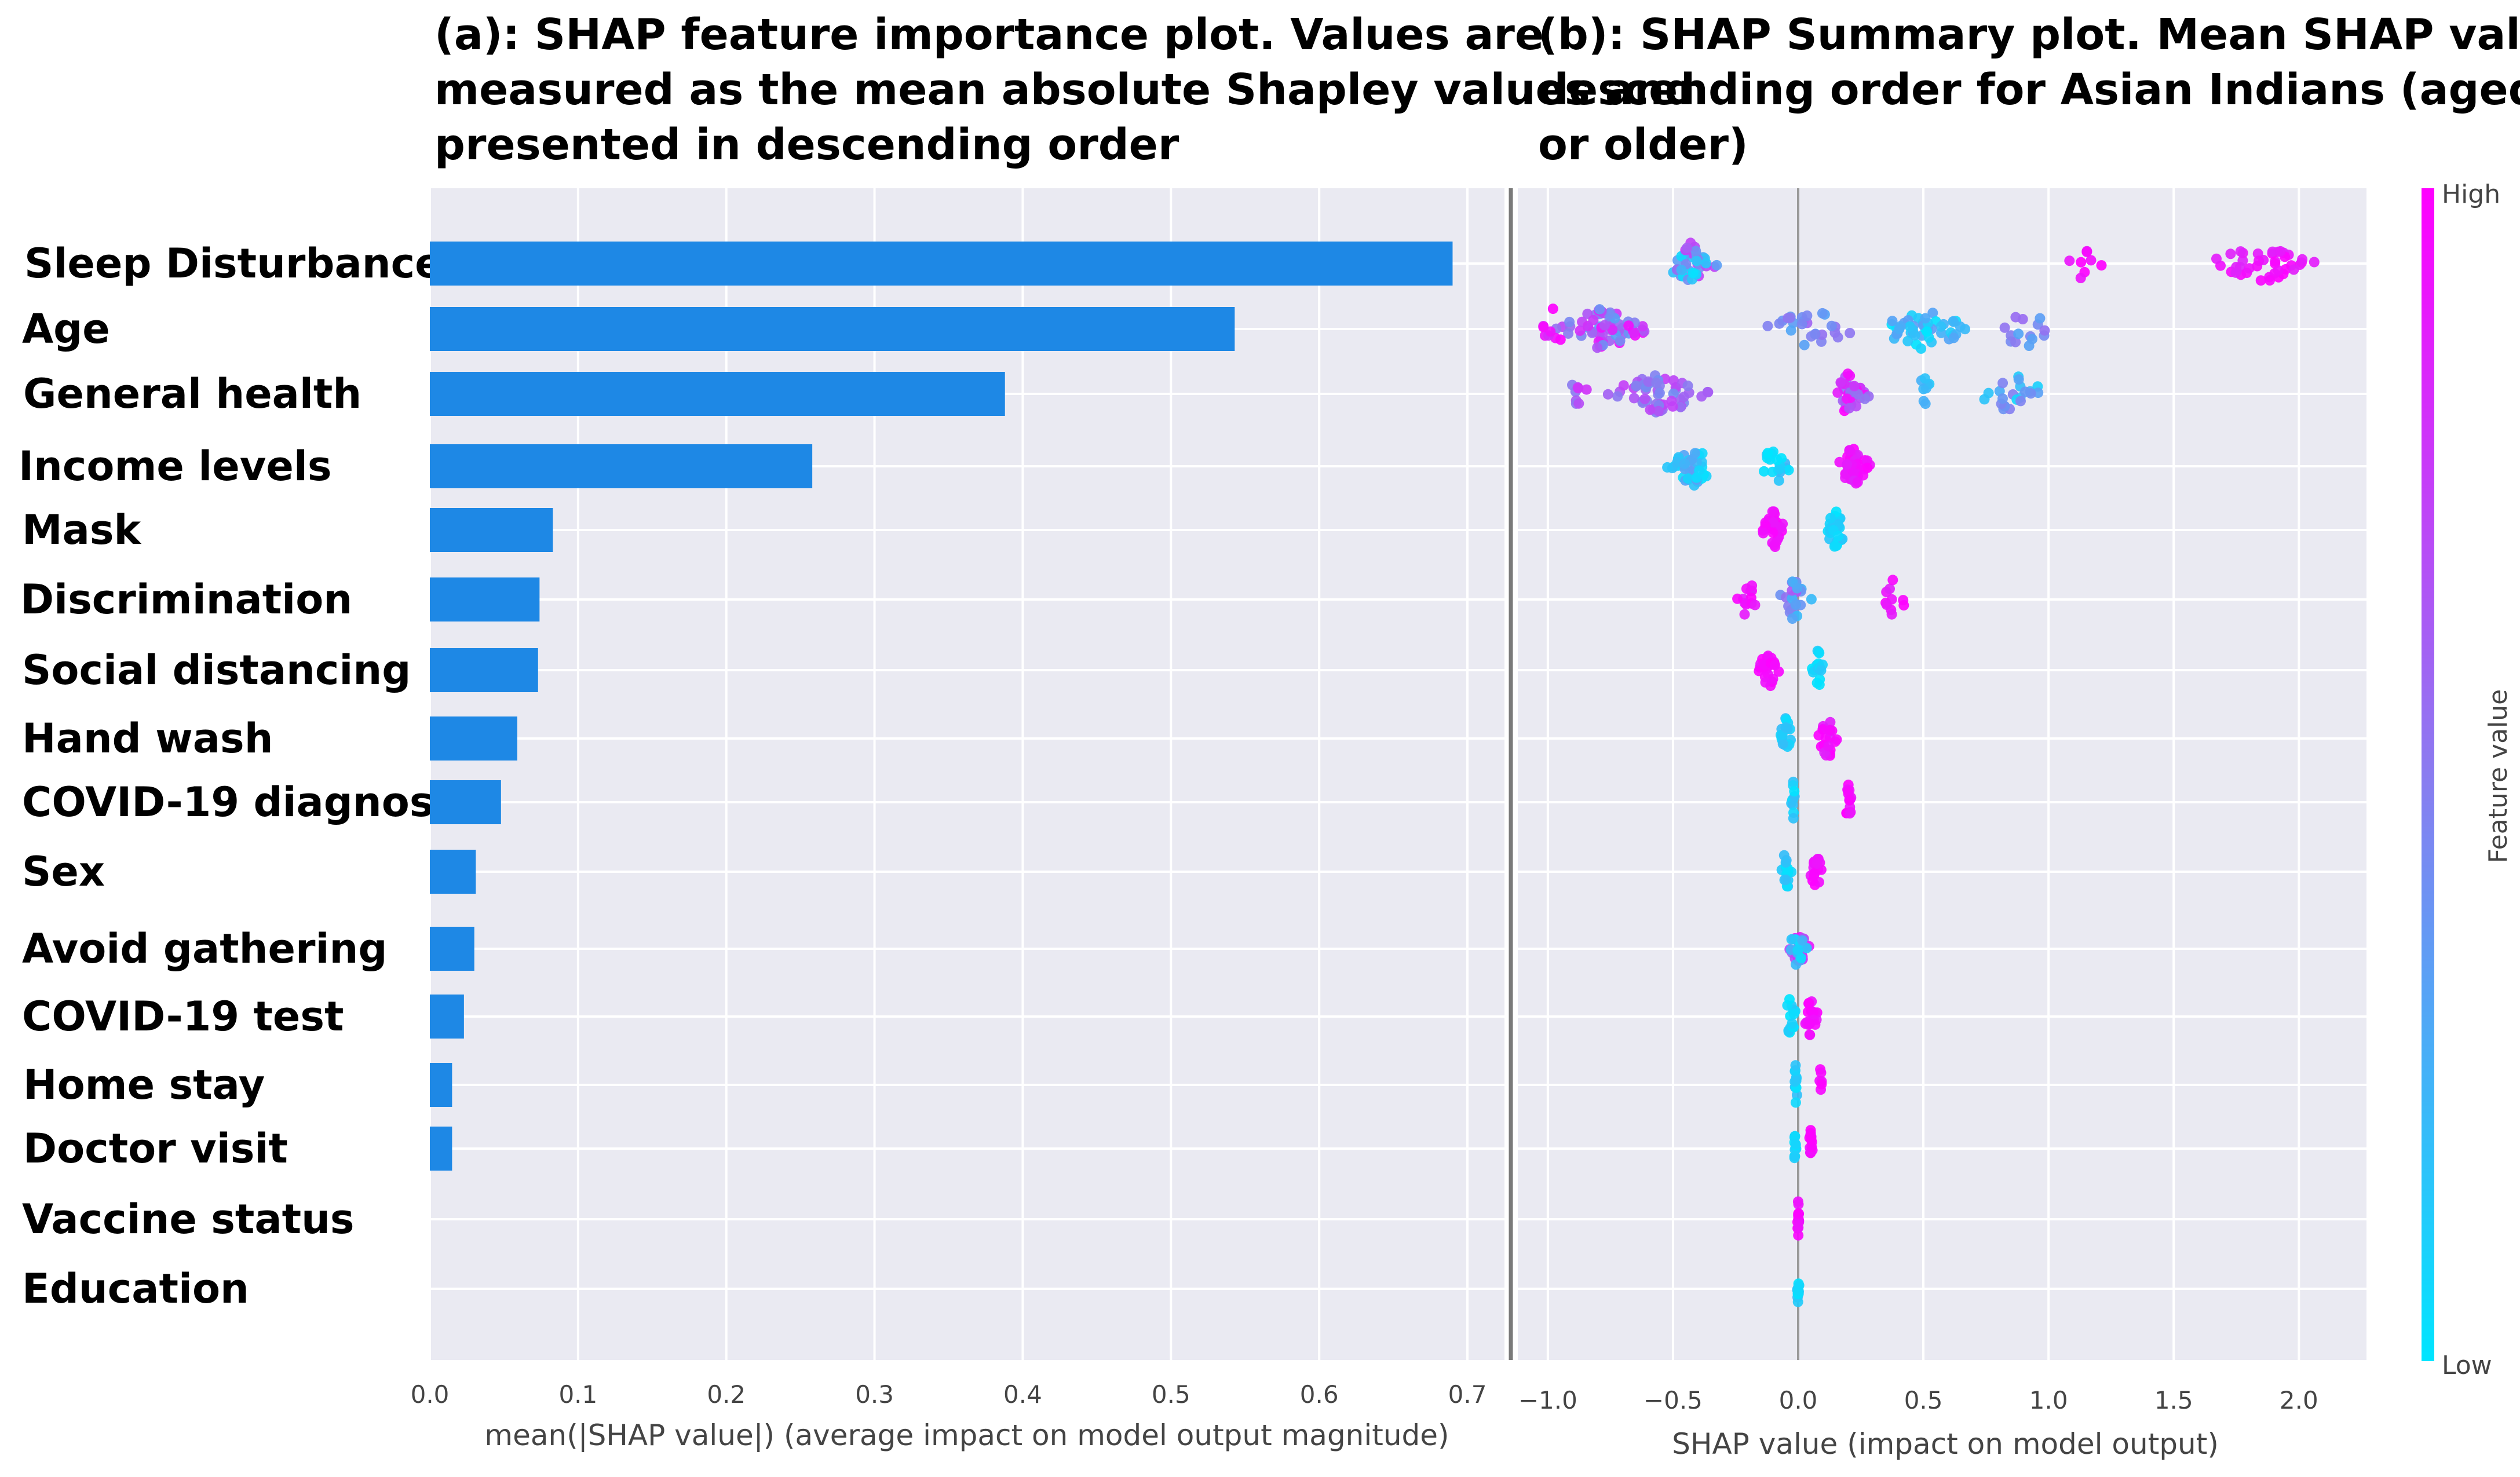 The height and width of the screenshot is (1477, 2520). Describe the element at coordinates (1674, 1400) in the screenshot. I see `panel-b-tick-label: −0.5` at that location.